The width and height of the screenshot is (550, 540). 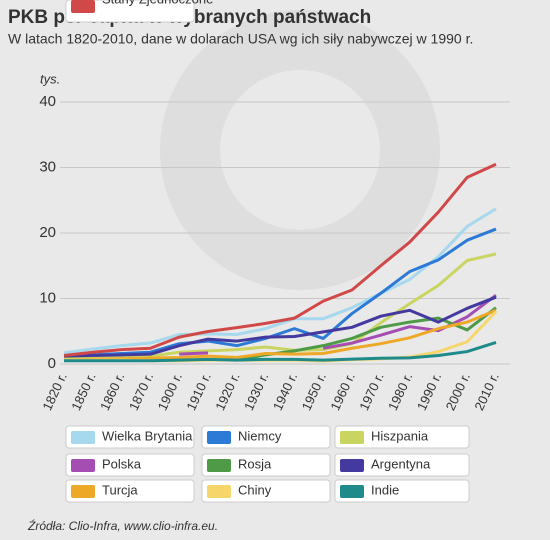 What do you see at coordinates (260, 435) in the screenshot?
I see `legend-label: Niemcy` at bounding box center [260, 435].